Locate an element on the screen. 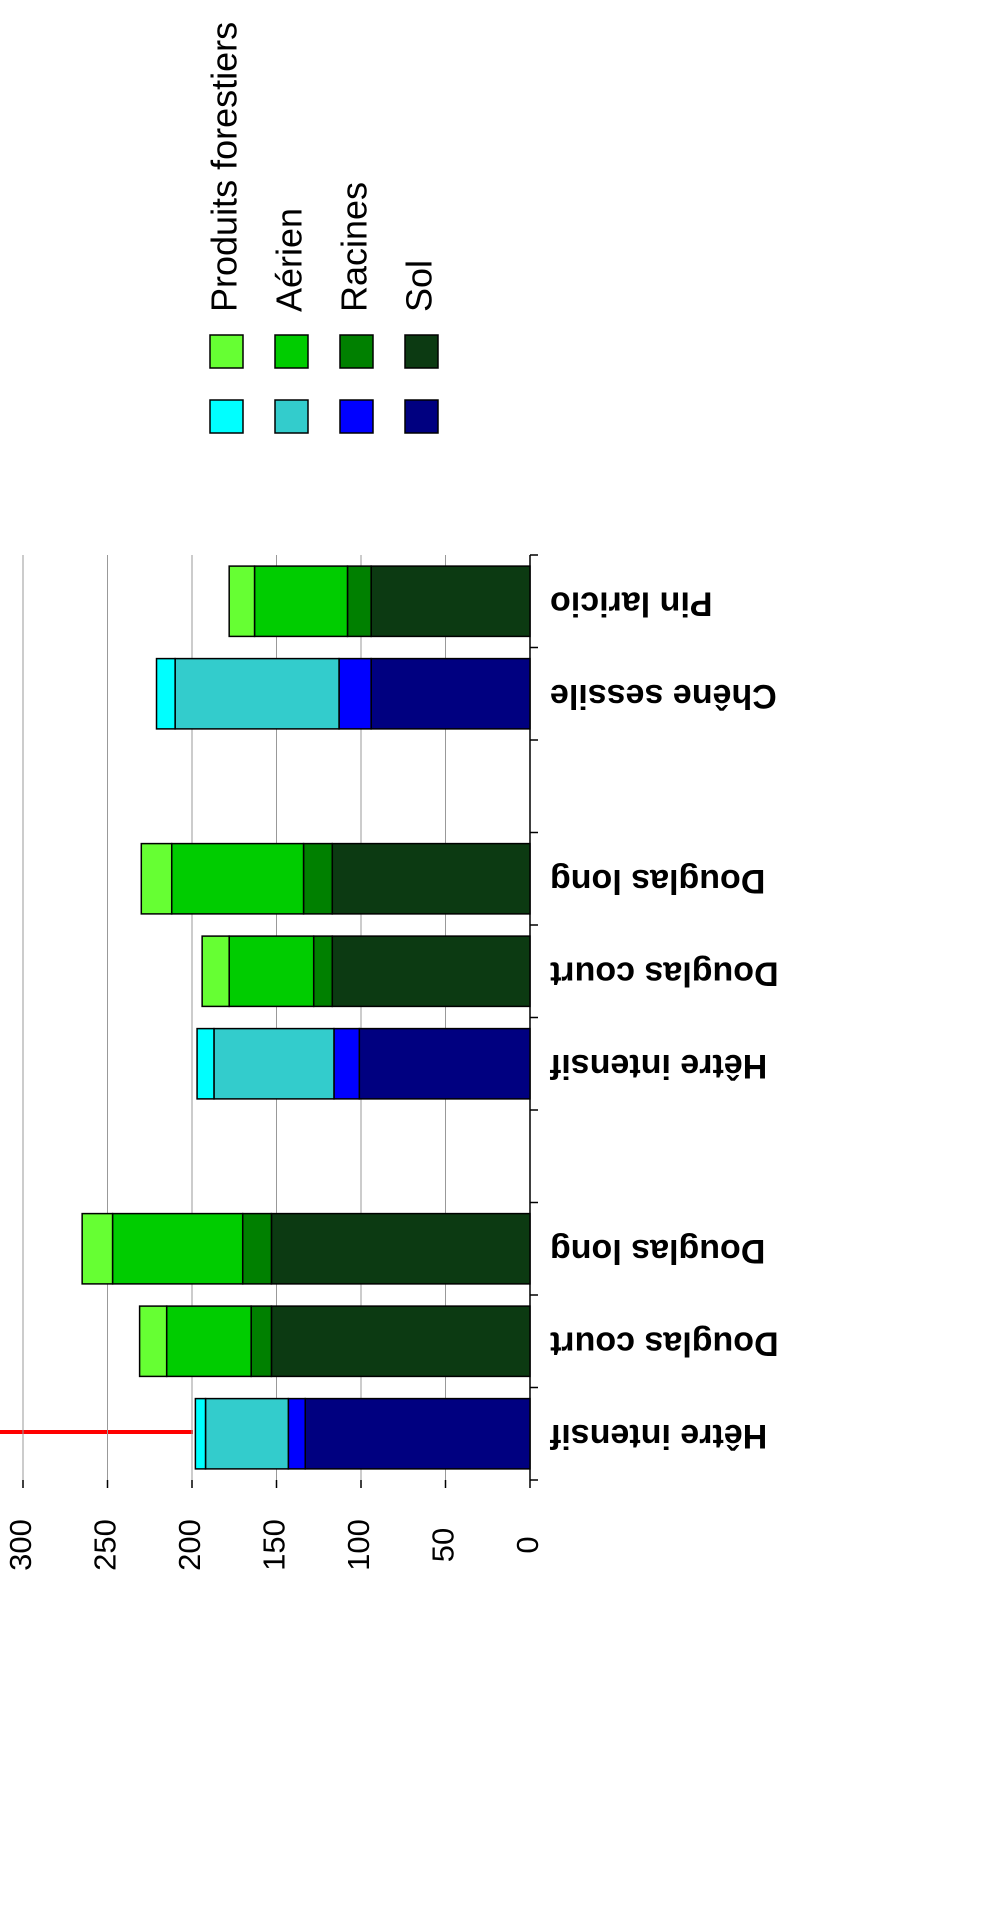  y-tick-label: 250 is located at coordinates (105, 1545).